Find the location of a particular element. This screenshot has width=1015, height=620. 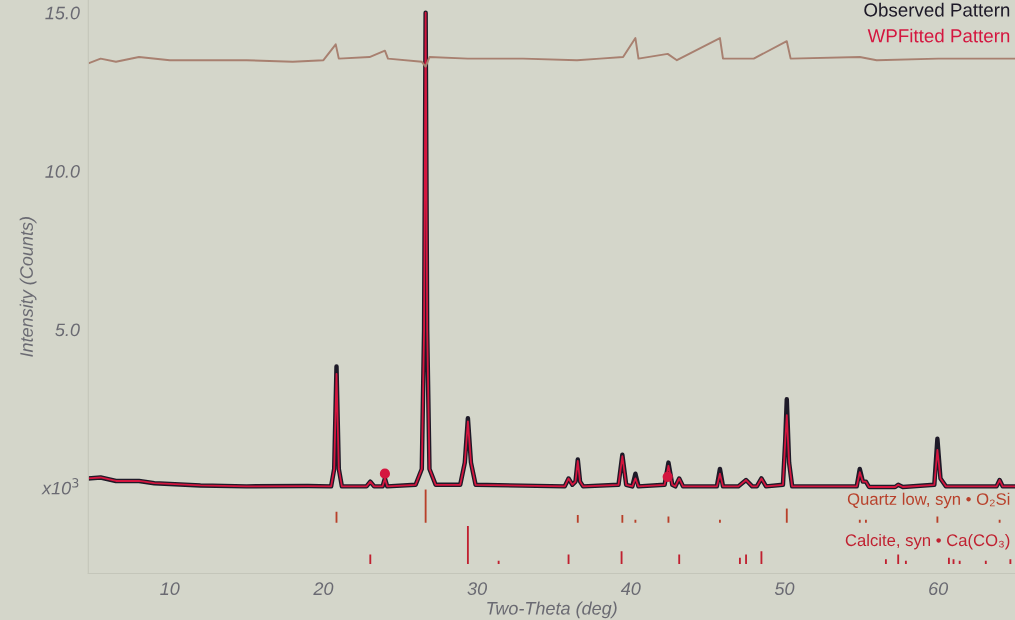

x-tick-label: 10 is located at coordinates (170, 589).